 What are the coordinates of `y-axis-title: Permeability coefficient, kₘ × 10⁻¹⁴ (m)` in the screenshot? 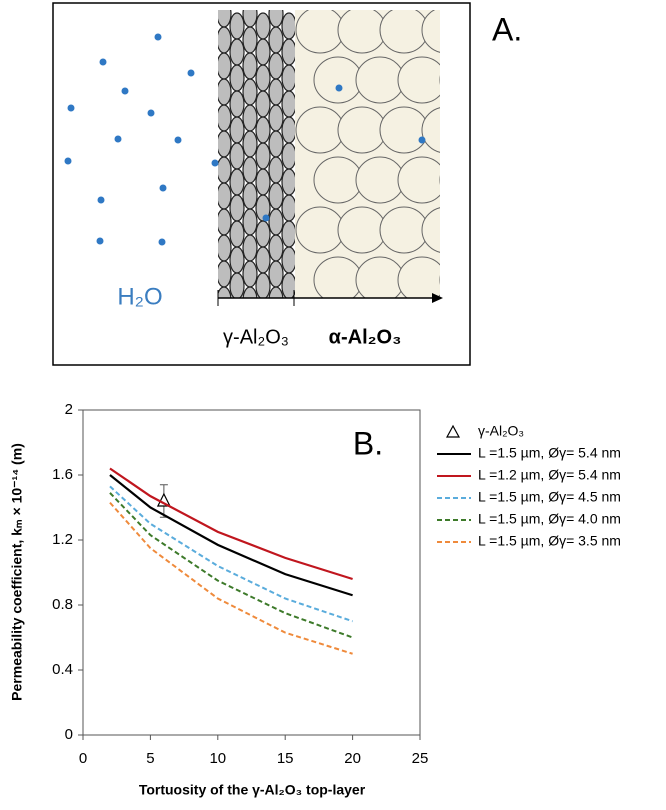 It's located at (17, 572).